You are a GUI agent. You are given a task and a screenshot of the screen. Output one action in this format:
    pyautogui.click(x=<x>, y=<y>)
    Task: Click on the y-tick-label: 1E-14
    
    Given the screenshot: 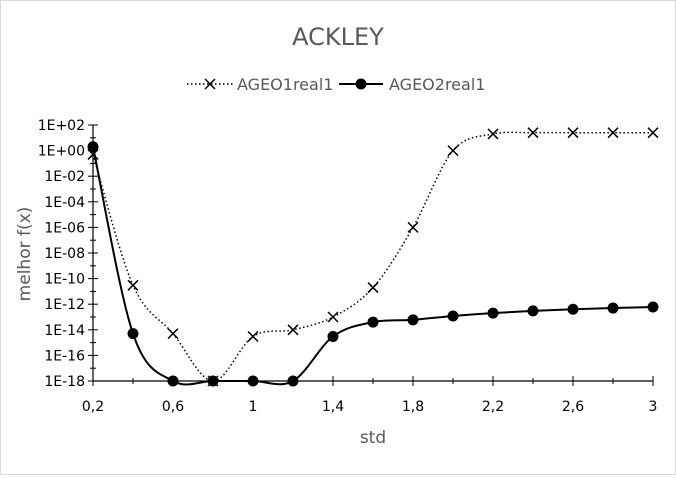 What is the action you would take?
    pyautogui.click(x=64, y=331)
    